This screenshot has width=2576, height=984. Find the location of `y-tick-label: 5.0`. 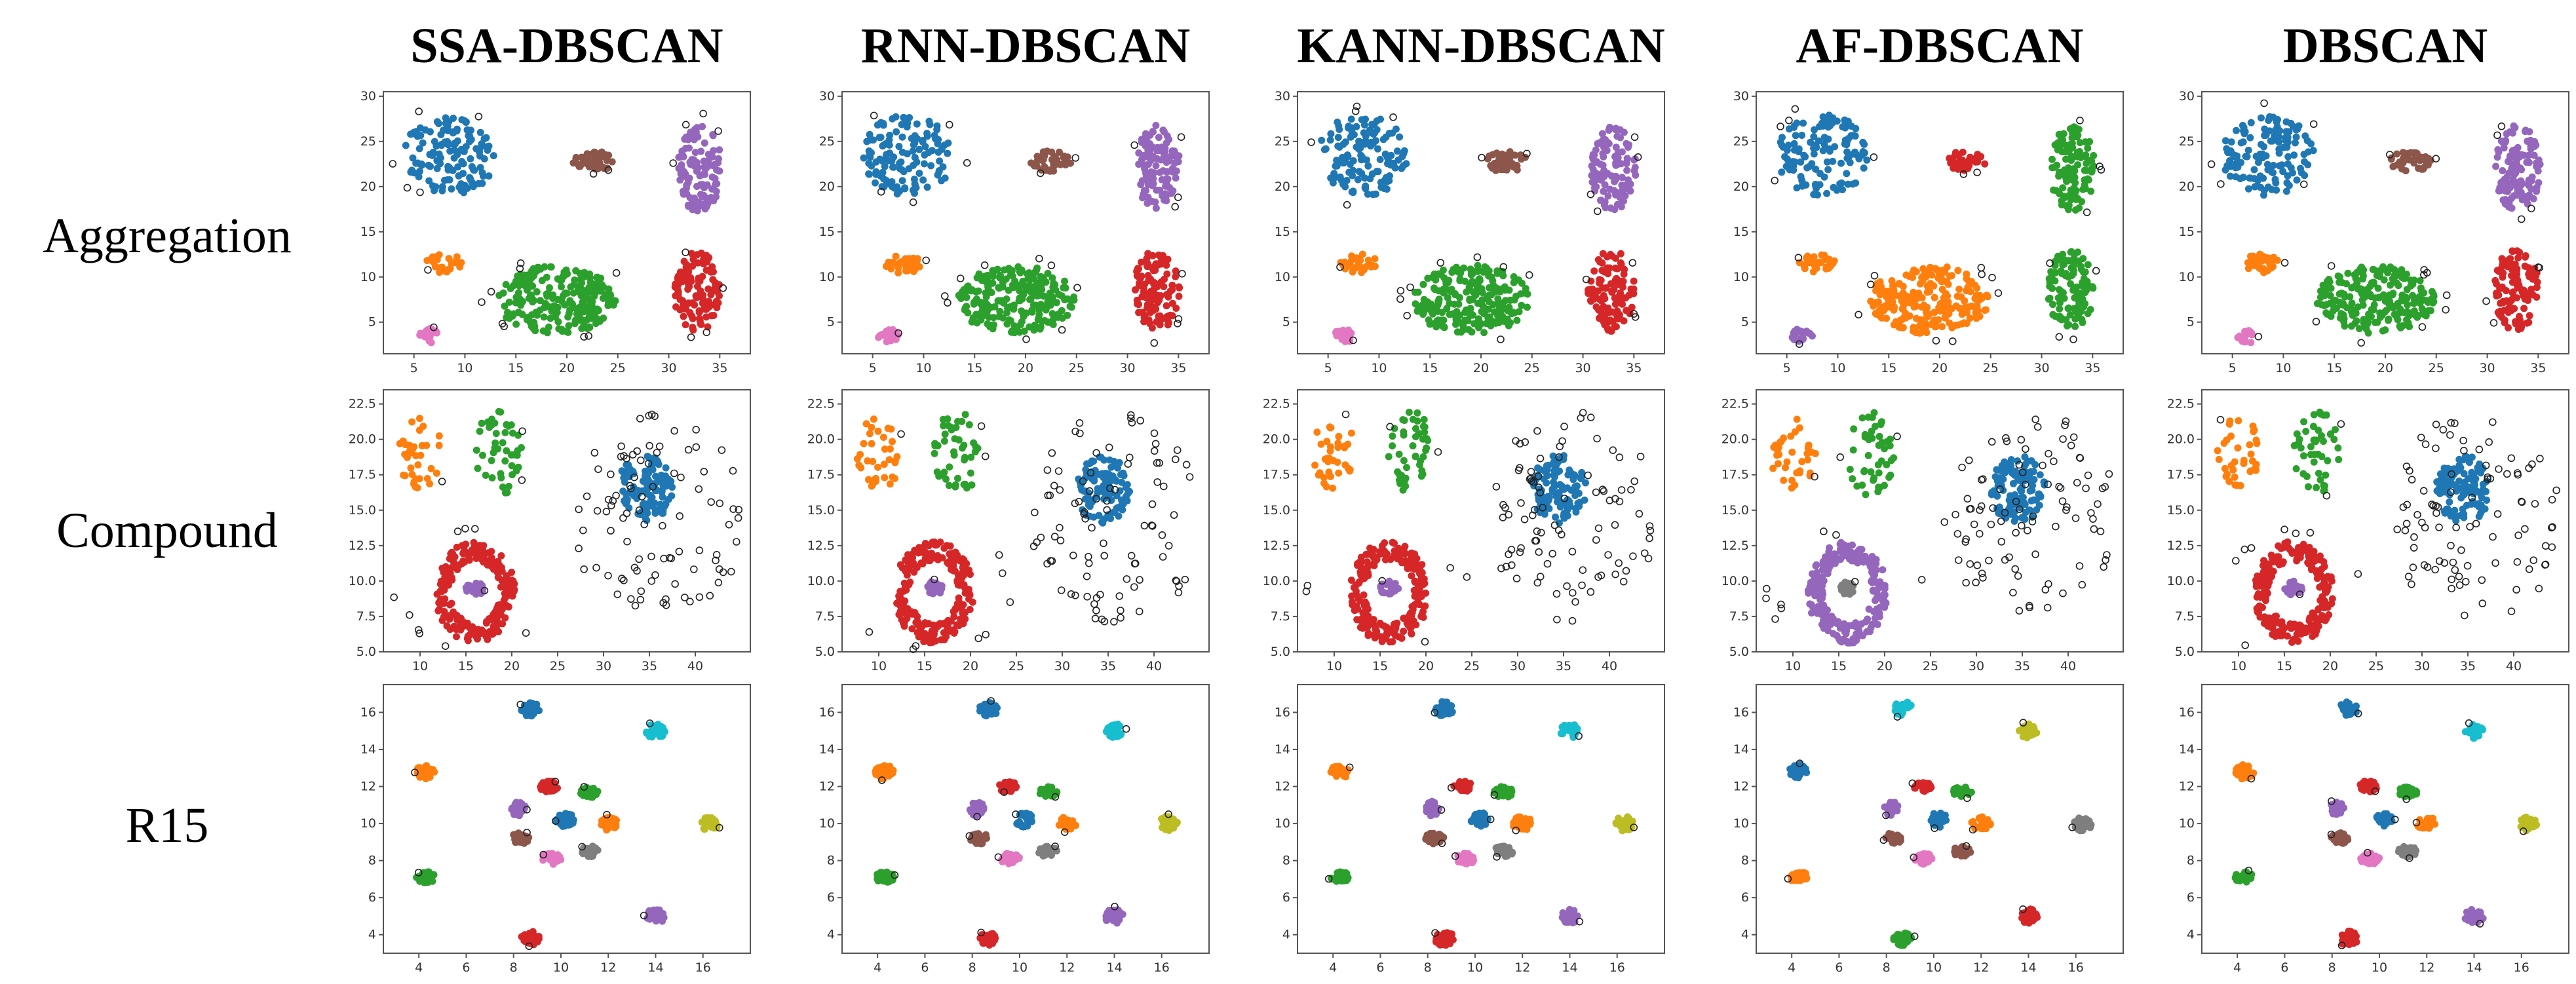

y-tick-label: 5.0 is located at coordinates (366, 652).